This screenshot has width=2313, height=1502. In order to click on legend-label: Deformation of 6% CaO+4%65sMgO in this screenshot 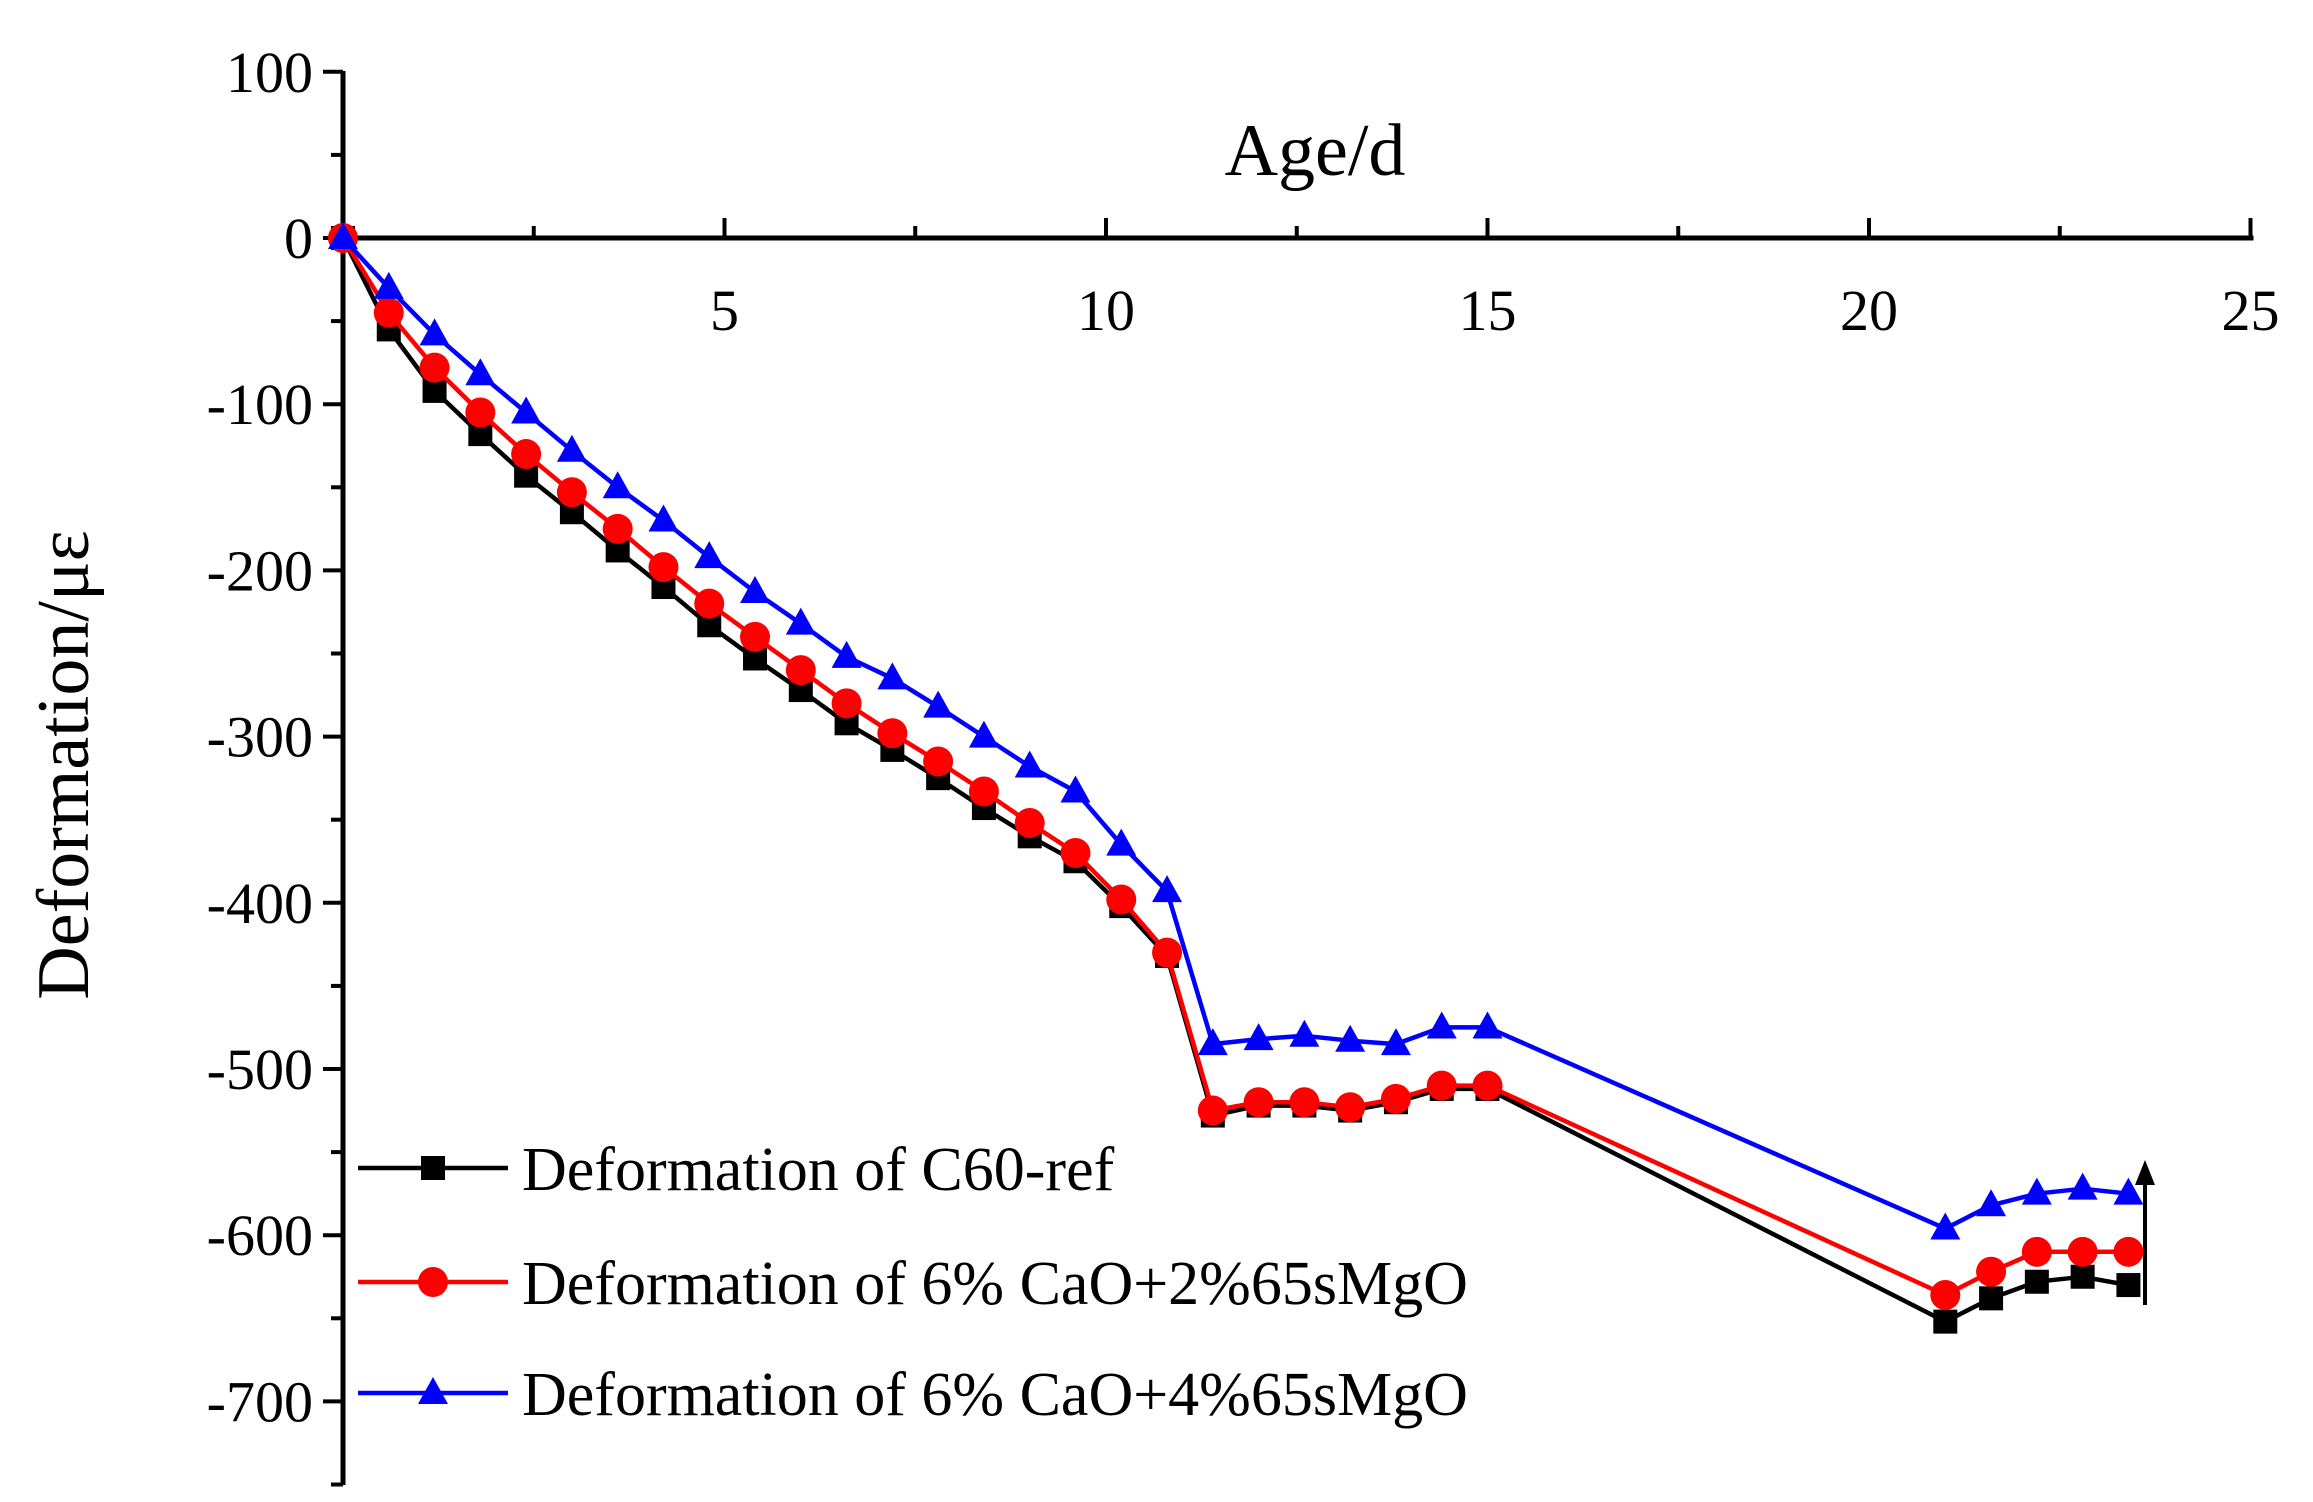, I will do `click(995, 1395)`.